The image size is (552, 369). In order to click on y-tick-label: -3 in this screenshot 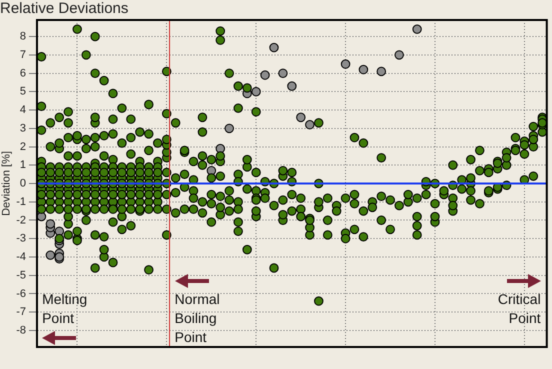, I will do `click(21, 238)`.